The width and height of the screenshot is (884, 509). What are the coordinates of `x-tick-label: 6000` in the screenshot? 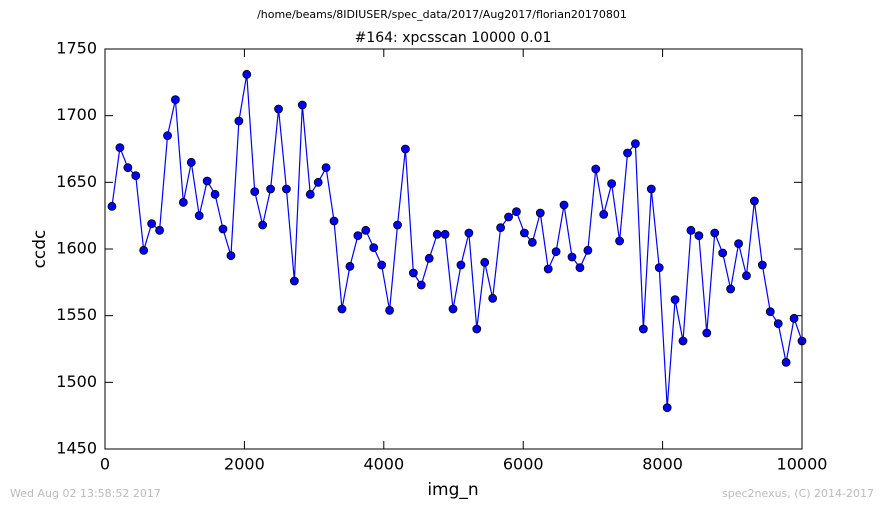 It's located at (523, 464).